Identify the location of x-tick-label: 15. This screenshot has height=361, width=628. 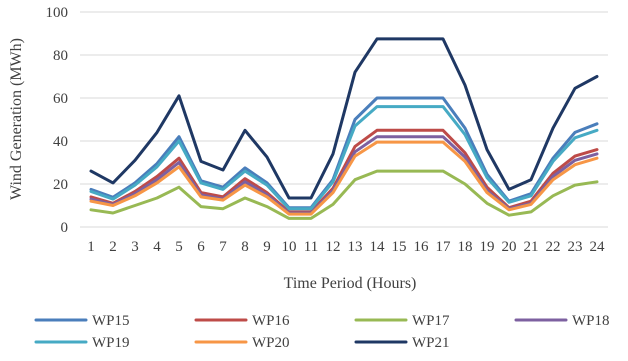
(399, 247).